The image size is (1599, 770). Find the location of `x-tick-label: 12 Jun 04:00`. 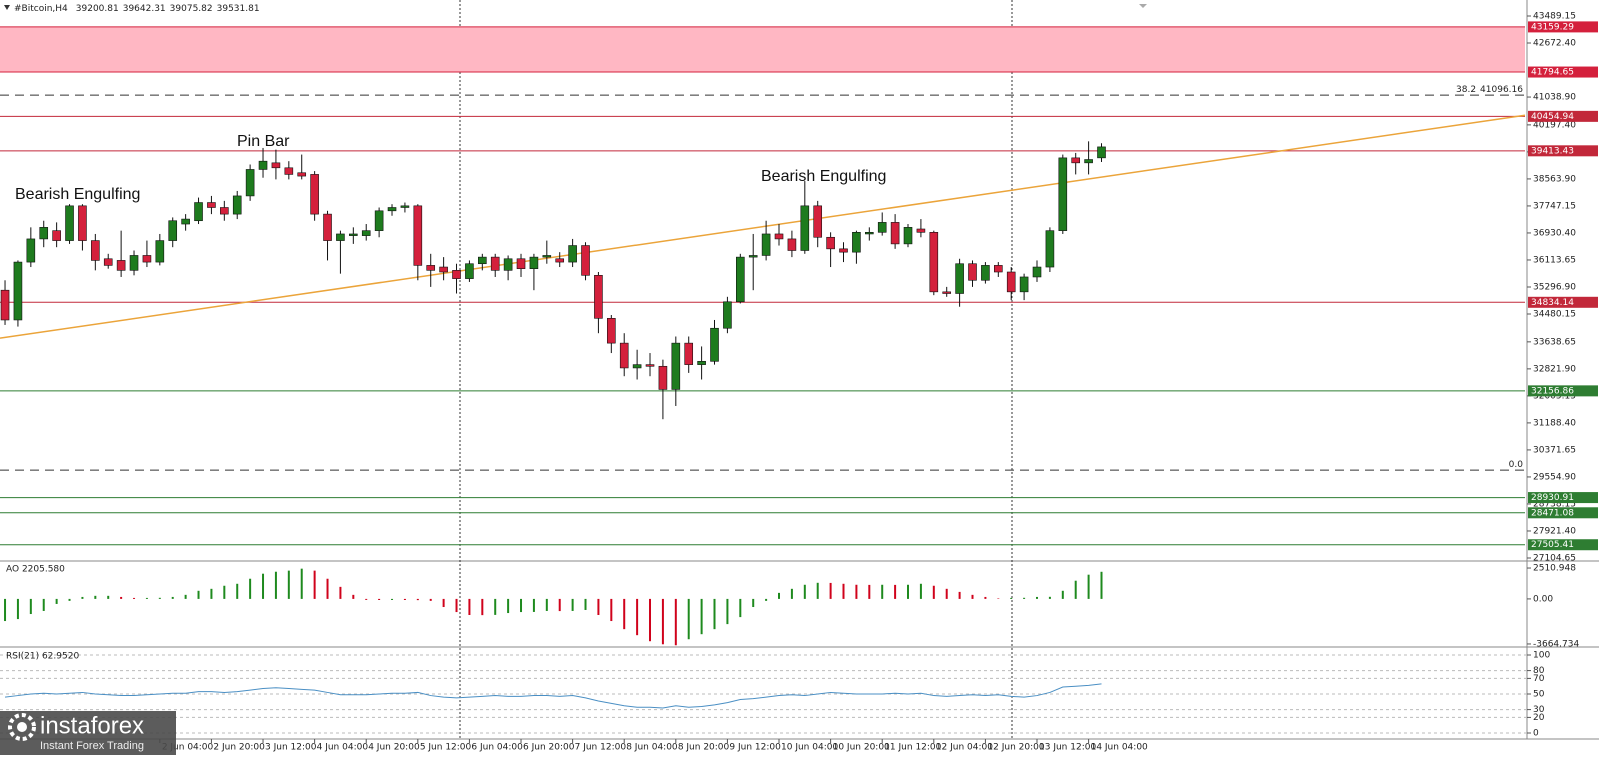

x-tick-label: 12 Jun 04:00 is located at coordinates (964, 748).